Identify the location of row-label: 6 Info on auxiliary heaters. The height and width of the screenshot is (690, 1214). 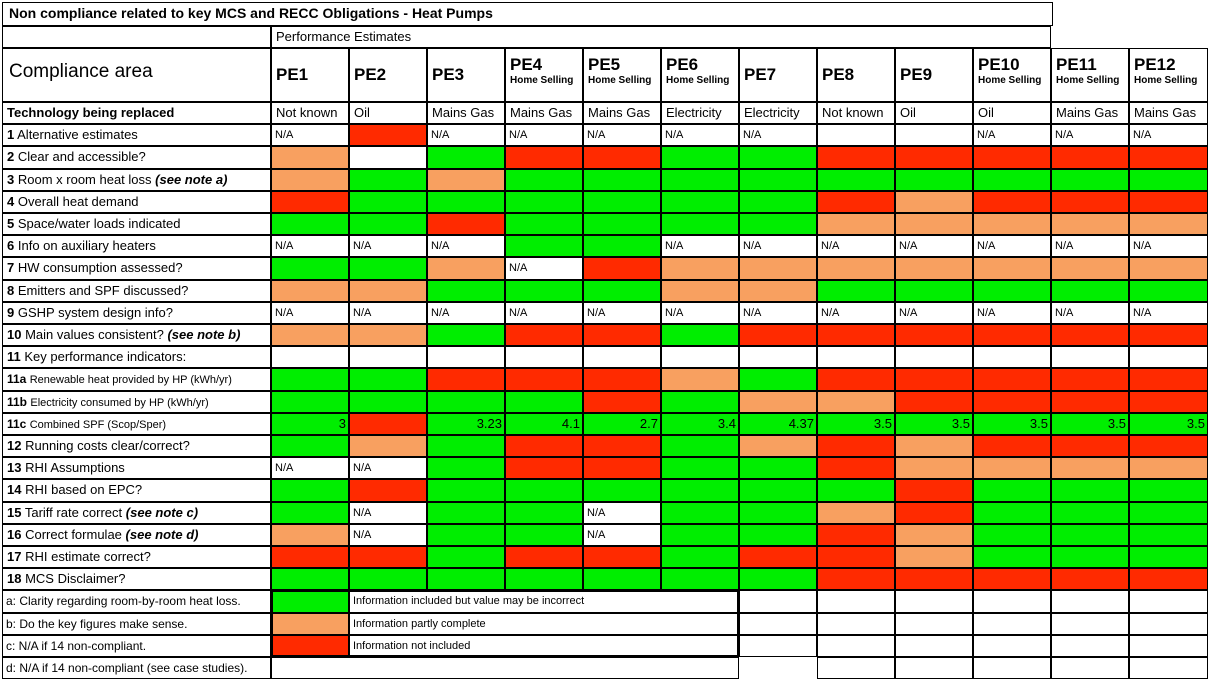
(136, 246).